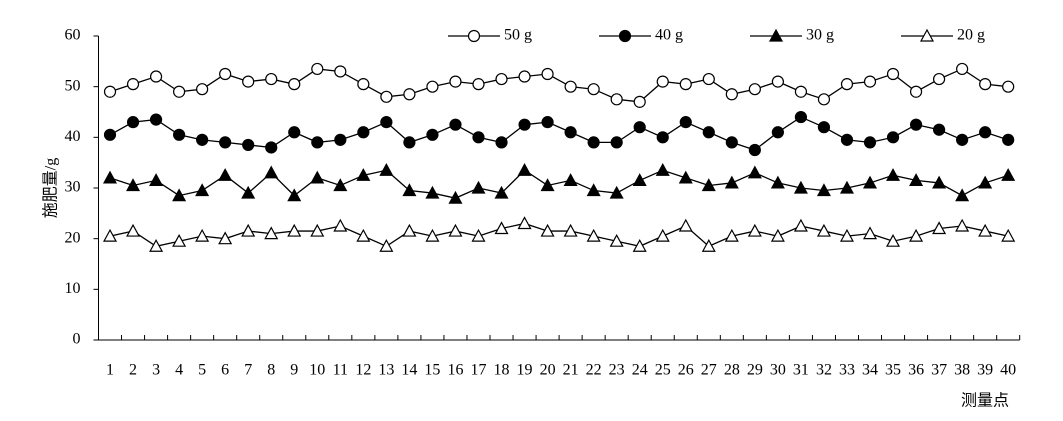 The width and height of the screenshot is (1063, 421). What do you see at coordinates (847, 370) in the screenshot?
I see `x-tick-label: 33` at bounding box center [847, 370].